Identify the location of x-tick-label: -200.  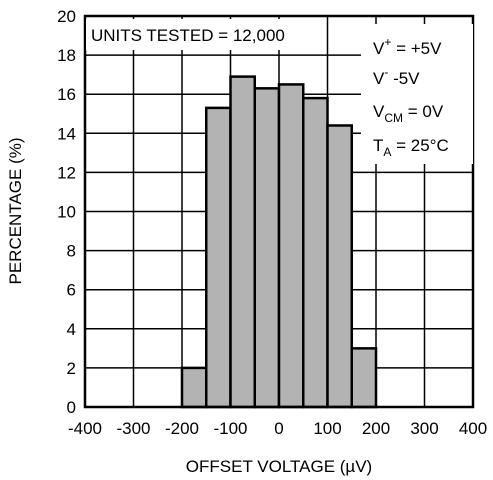
(182, 428).